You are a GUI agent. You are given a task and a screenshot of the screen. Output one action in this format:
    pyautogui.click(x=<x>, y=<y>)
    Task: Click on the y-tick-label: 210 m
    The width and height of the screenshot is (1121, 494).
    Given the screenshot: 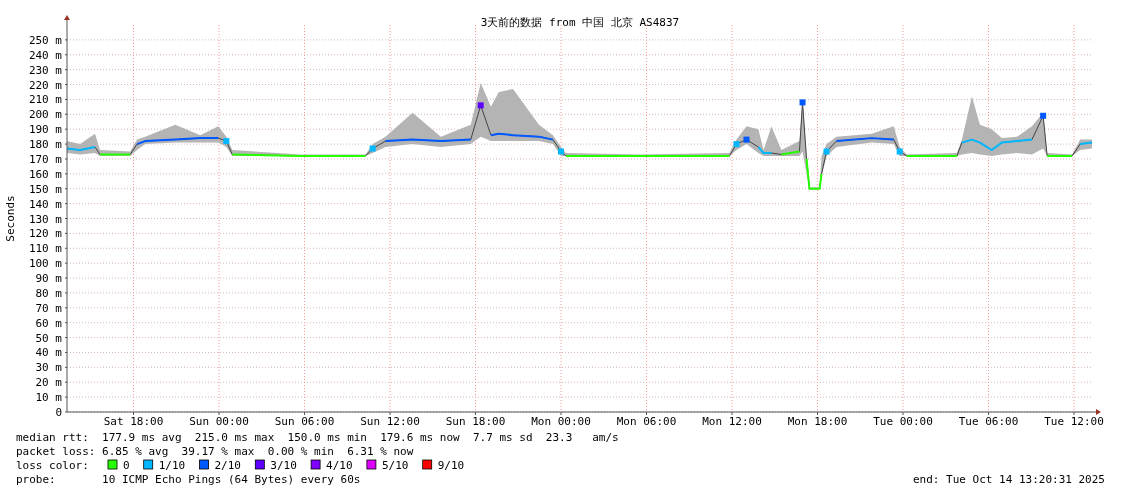 What is the action you would take?
    pyautogui.click(x=45, y=100)
    